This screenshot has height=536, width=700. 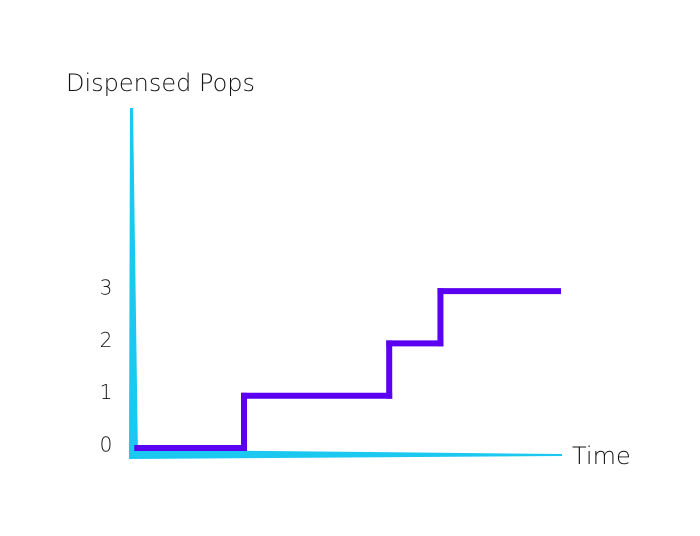 What do you see at coordinates (106, 288) in the screenshot?
I see `y-tick-label: 3` at bounding box center [106, 288].